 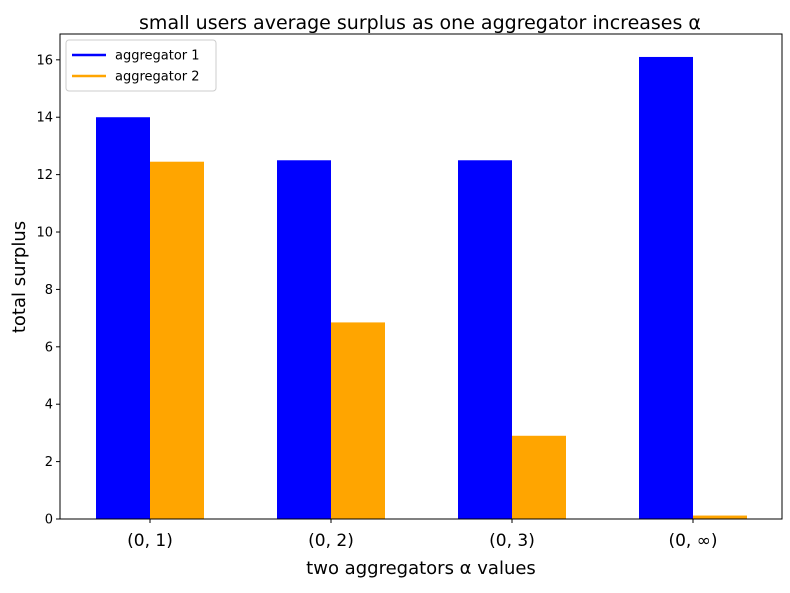 I want to click on legend-label: aggregator 2, so click(x=157, y=77).